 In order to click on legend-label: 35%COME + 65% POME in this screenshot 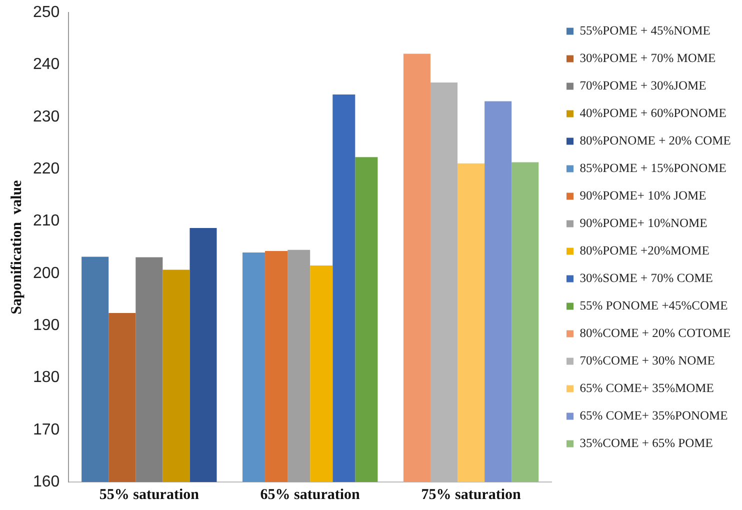, I will do `click(647, 443)`.